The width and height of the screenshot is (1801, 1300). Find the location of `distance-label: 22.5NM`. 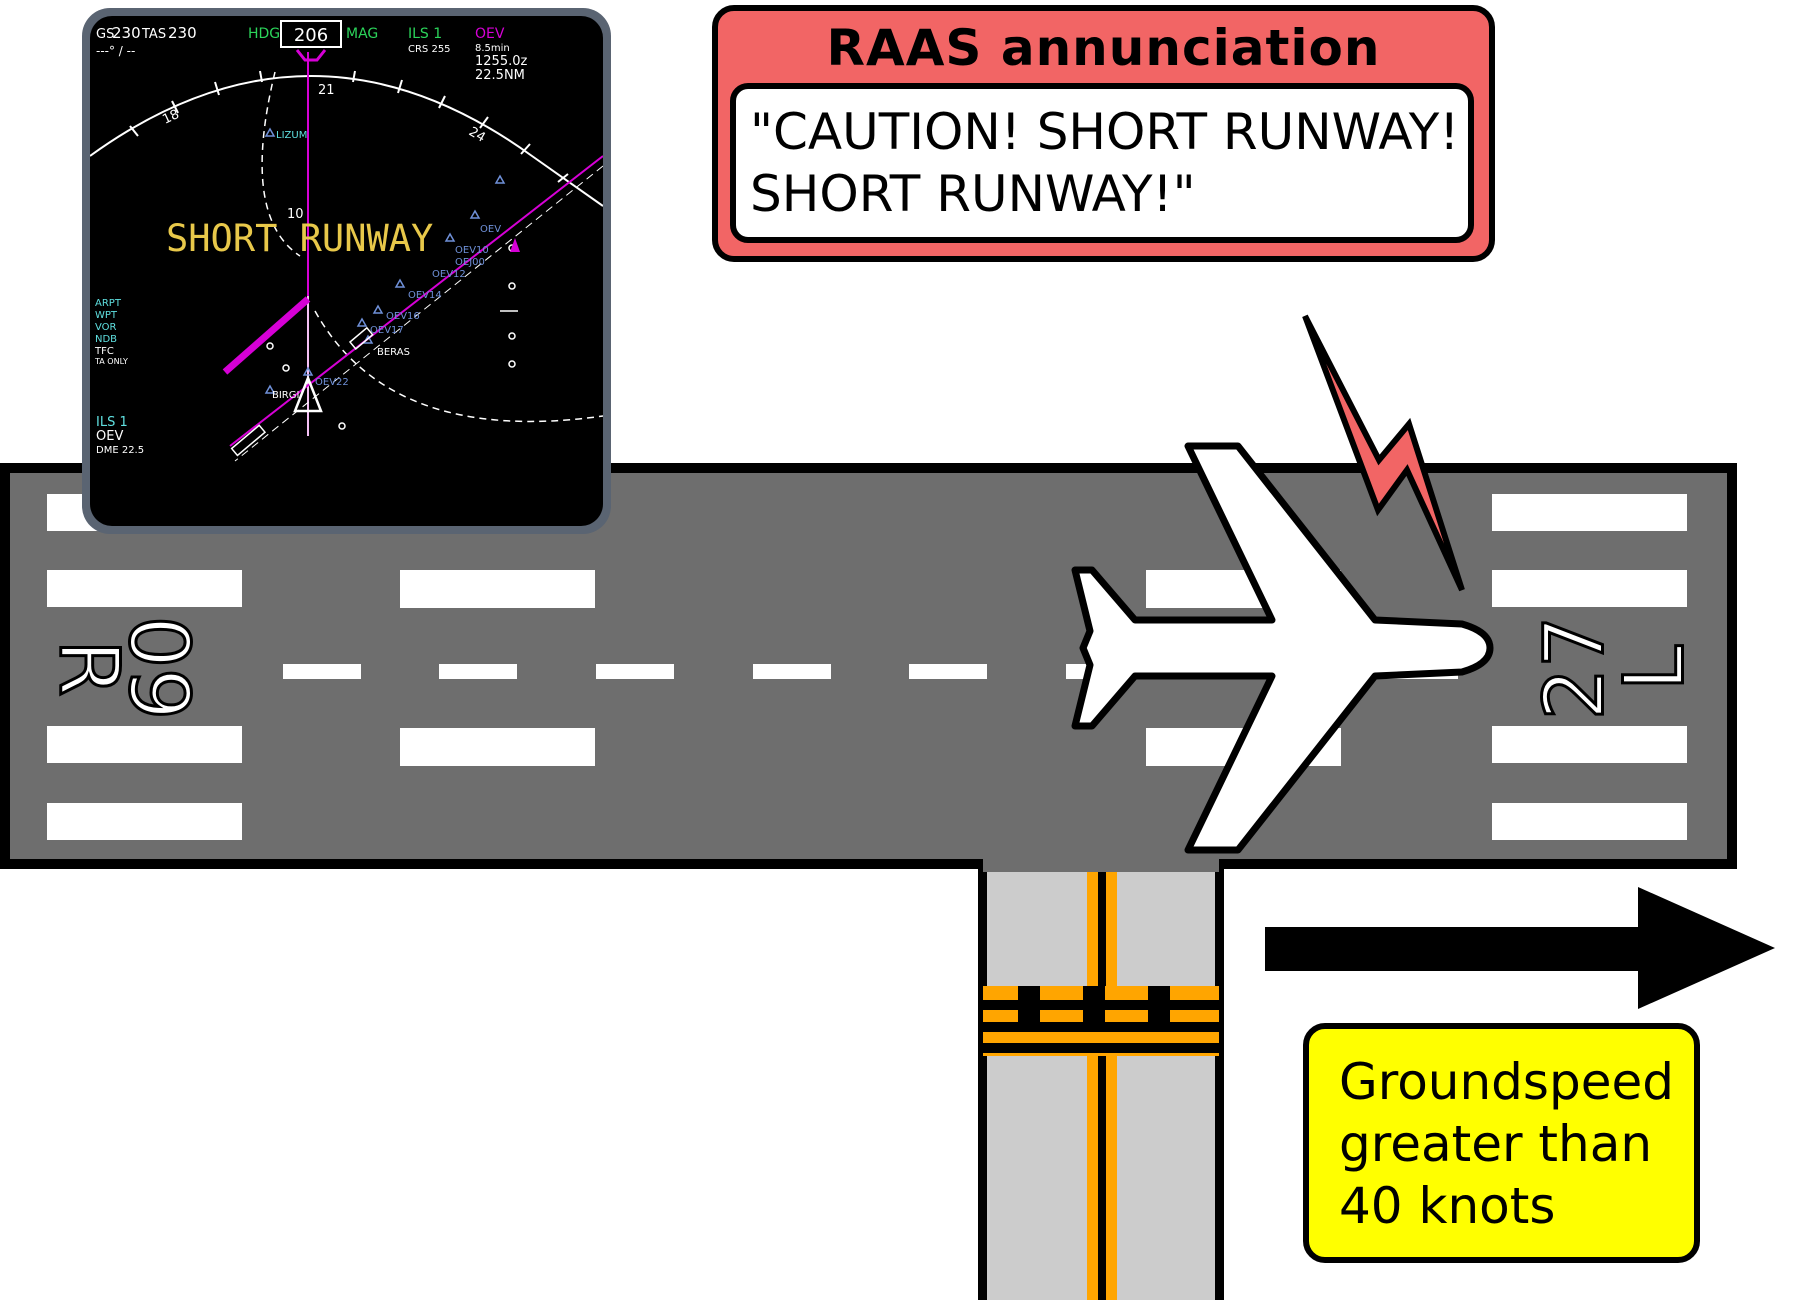

distance-label: 22.5NM is located at coordinates (500, 75).